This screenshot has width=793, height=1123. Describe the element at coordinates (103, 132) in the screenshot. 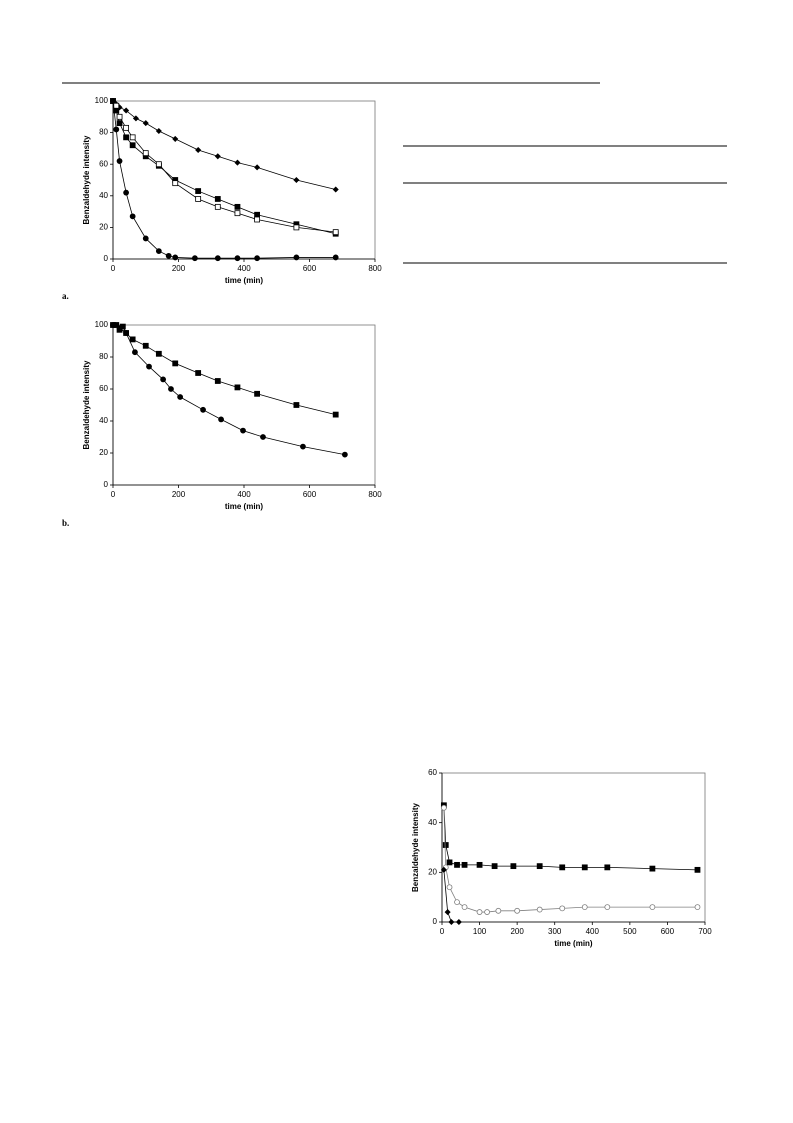

I see `y-tick-label: 80` at that location.